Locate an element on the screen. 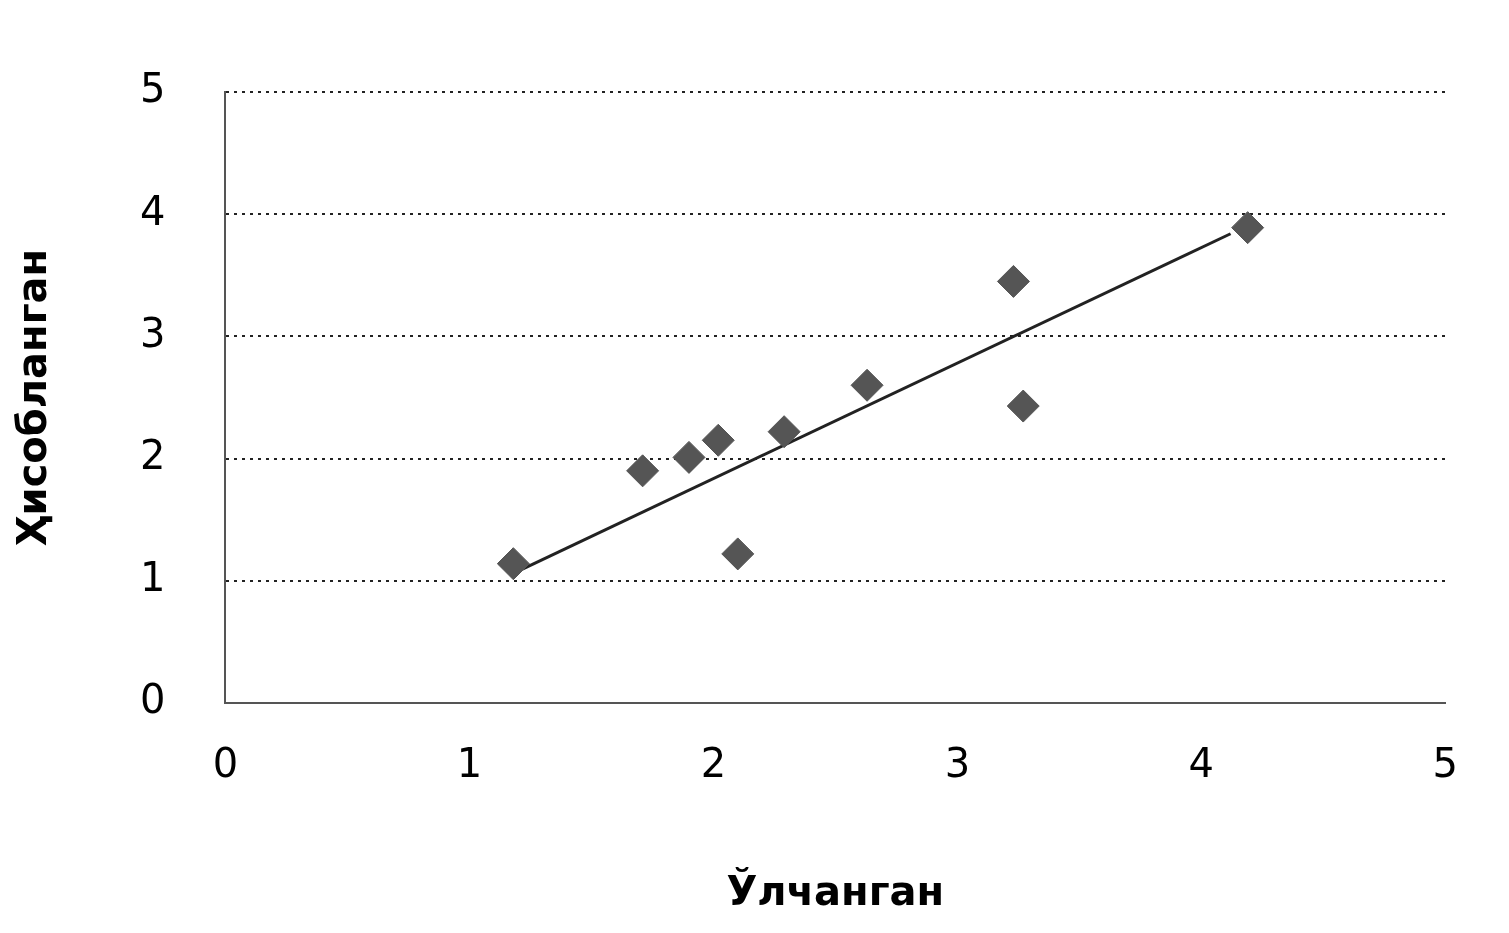  y-tick-label: 1 is located at coordinates (153, 577).